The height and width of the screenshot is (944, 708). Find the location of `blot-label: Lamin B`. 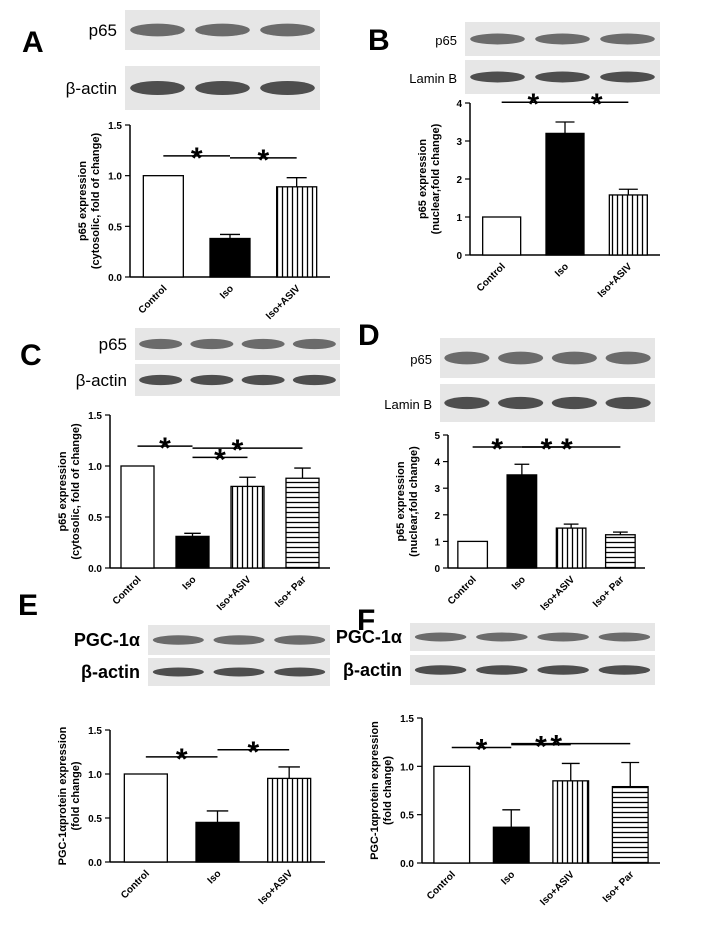

blot-label: Lamin B is located at coordinates (408, 404).